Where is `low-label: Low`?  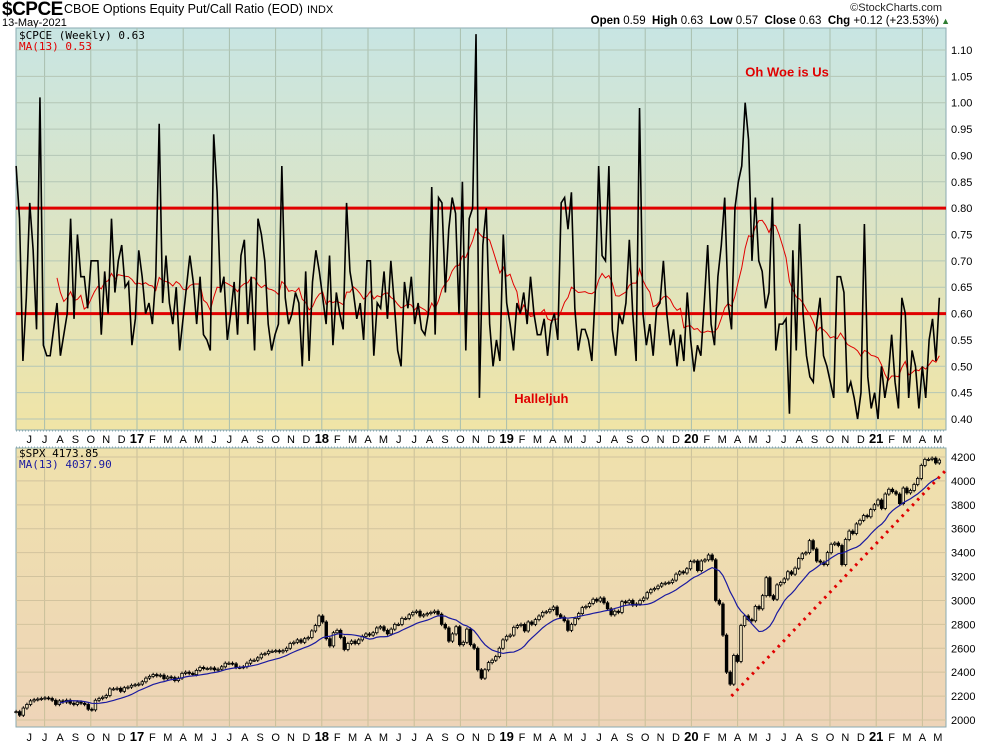
low-label: Low is located at coordinates (721, 21).